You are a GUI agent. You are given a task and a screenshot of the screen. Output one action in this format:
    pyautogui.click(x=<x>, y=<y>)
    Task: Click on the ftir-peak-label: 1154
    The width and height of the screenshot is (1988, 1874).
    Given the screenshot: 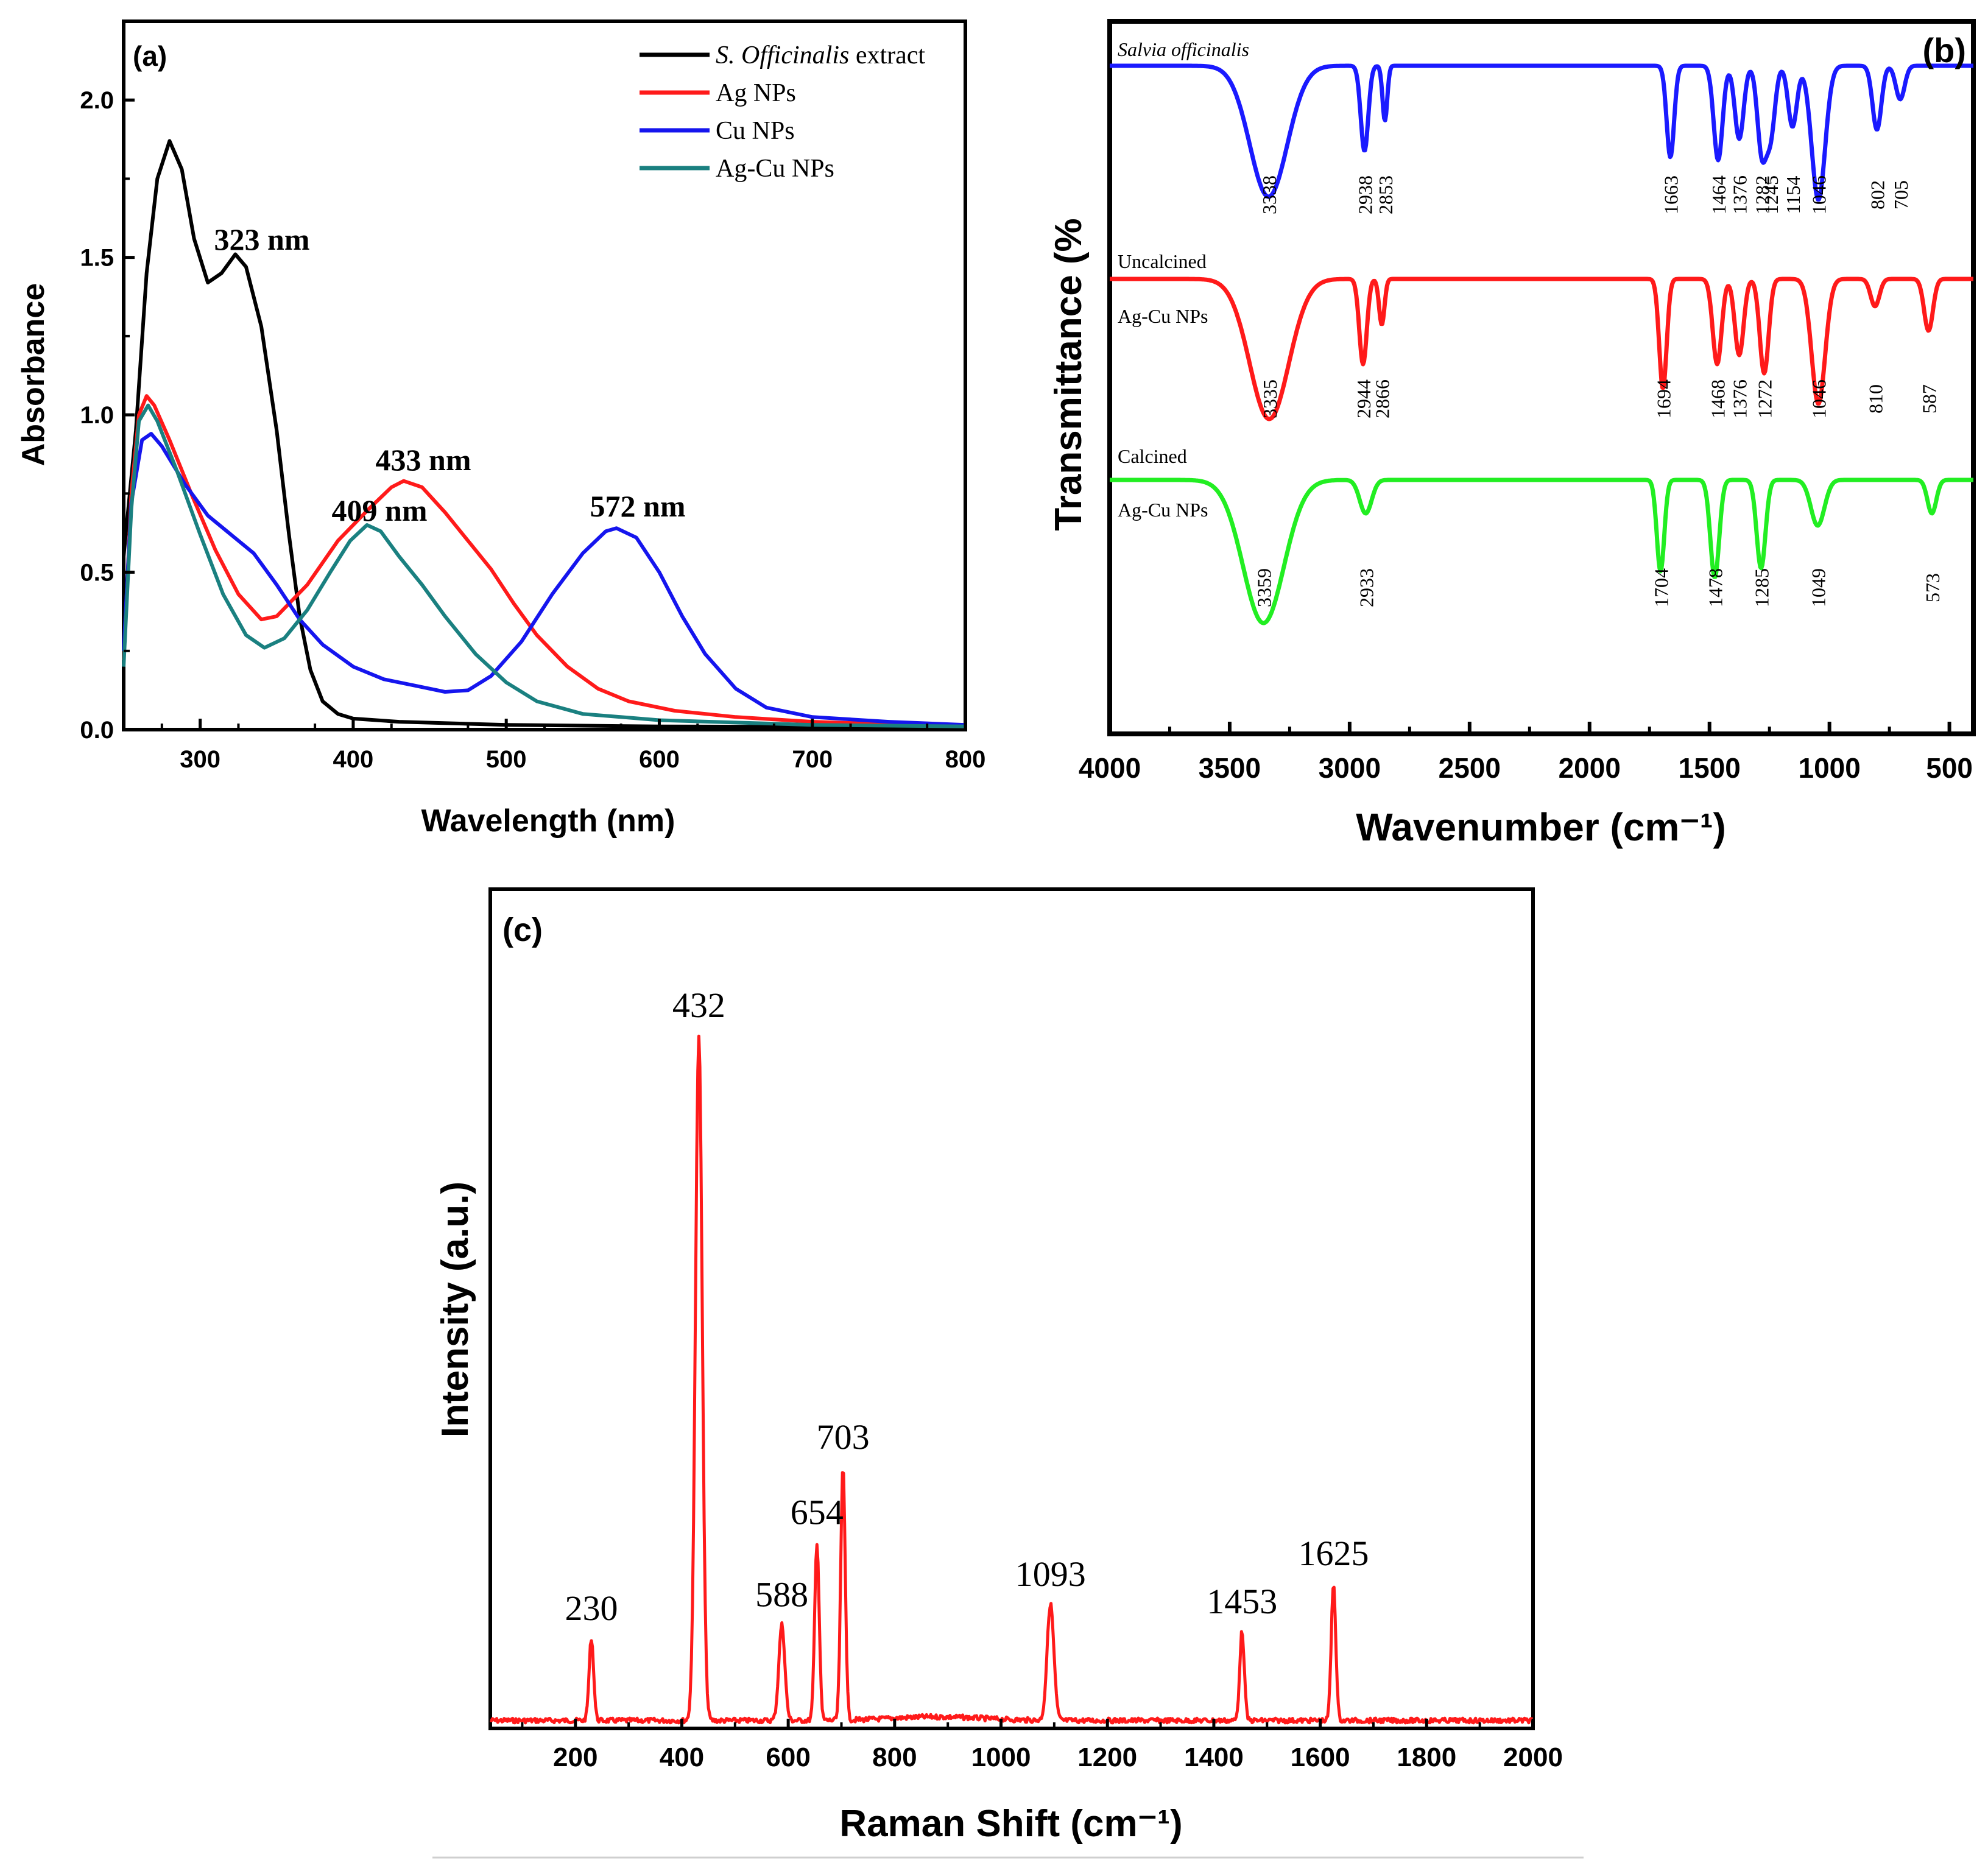 What is the action you would take?
    pyautogui.click(x=1793, y=195)
    